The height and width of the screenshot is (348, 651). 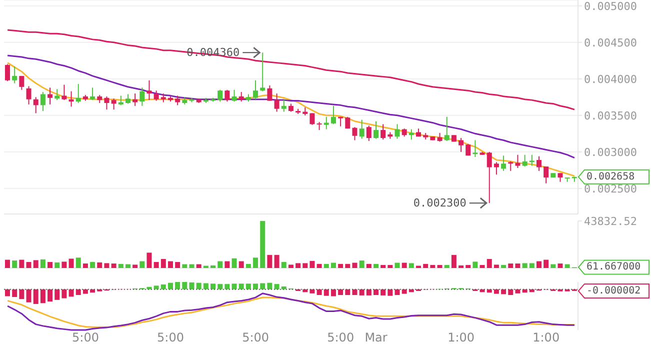 I want to click on y-tick-label: 0.003500, so click(x=610, y=115).